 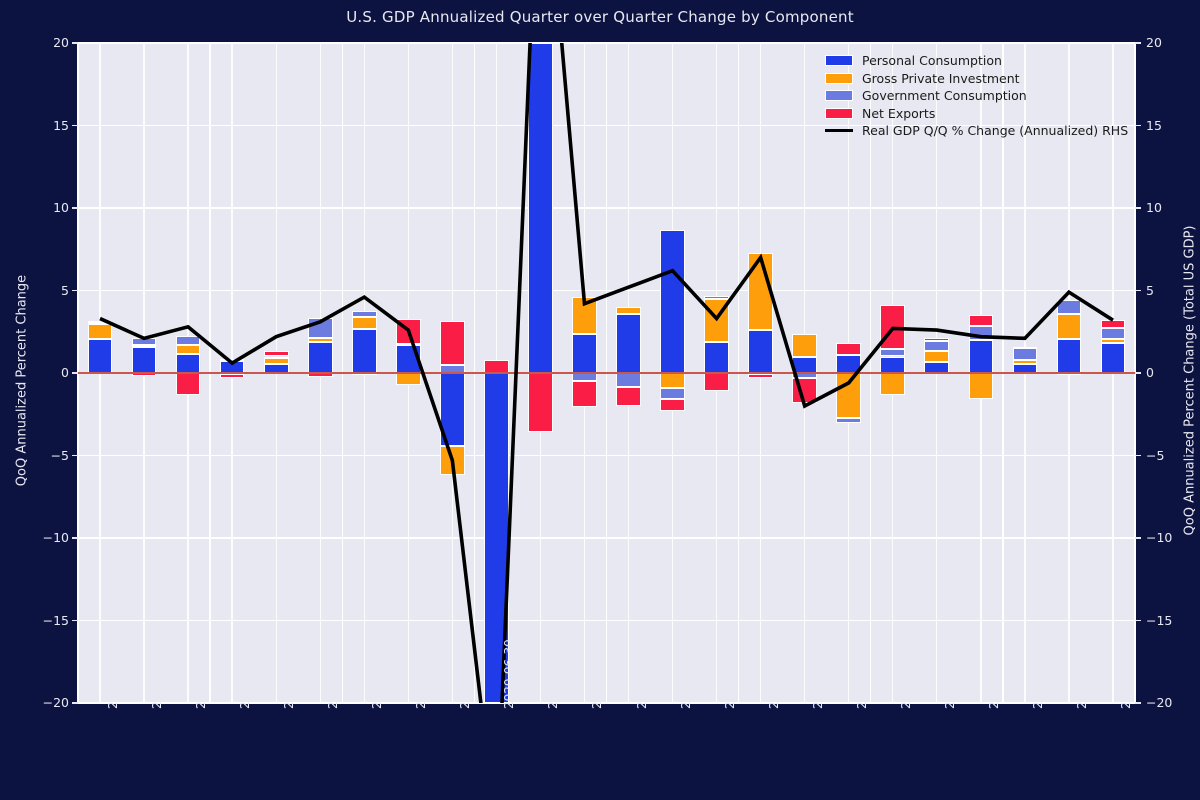 I want to click on legend-item: Net Exports, so click(x=976, y=114).